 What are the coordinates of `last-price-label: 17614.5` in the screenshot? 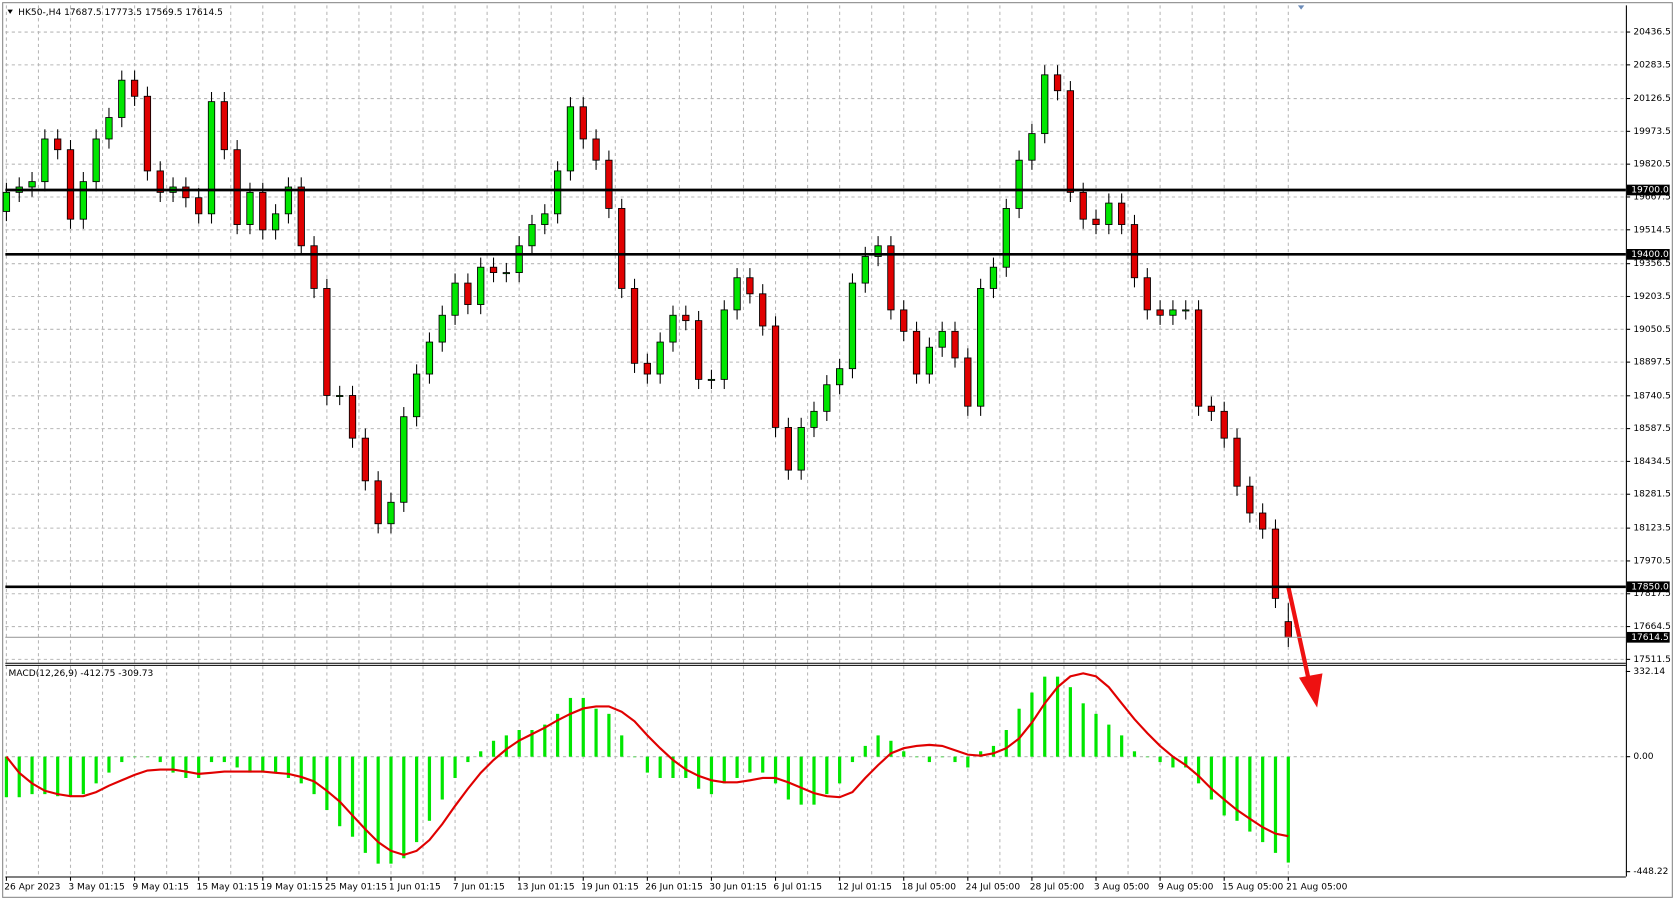 It's located at (1650, 638).